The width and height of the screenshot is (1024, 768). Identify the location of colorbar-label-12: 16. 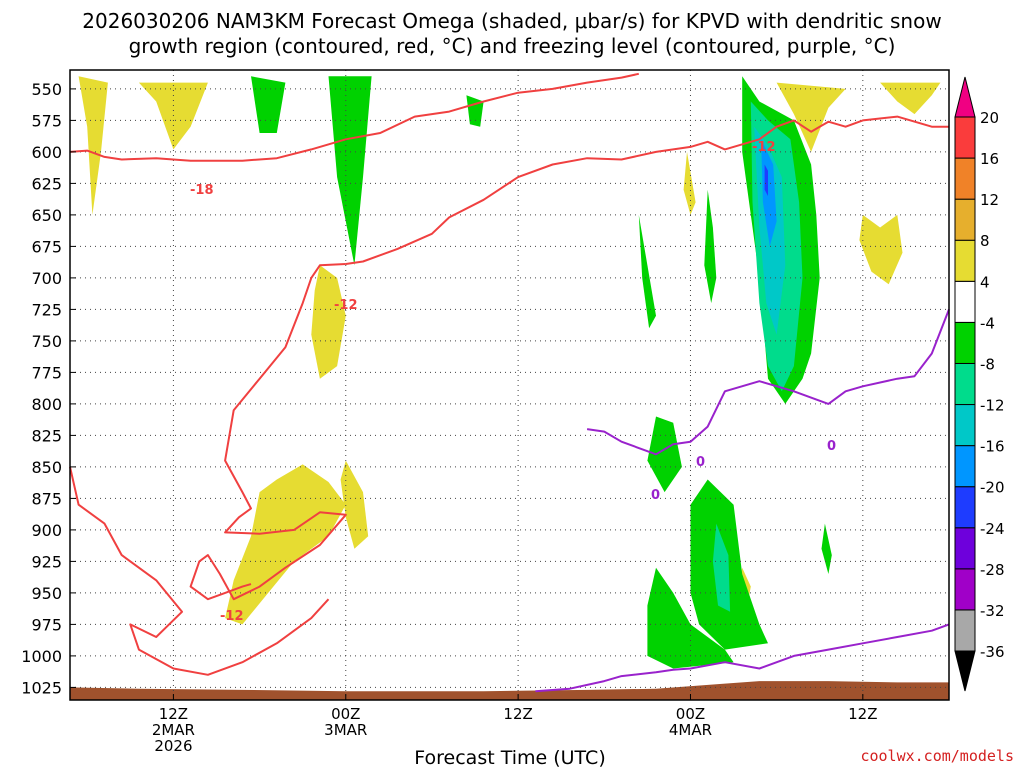
(989, 159).